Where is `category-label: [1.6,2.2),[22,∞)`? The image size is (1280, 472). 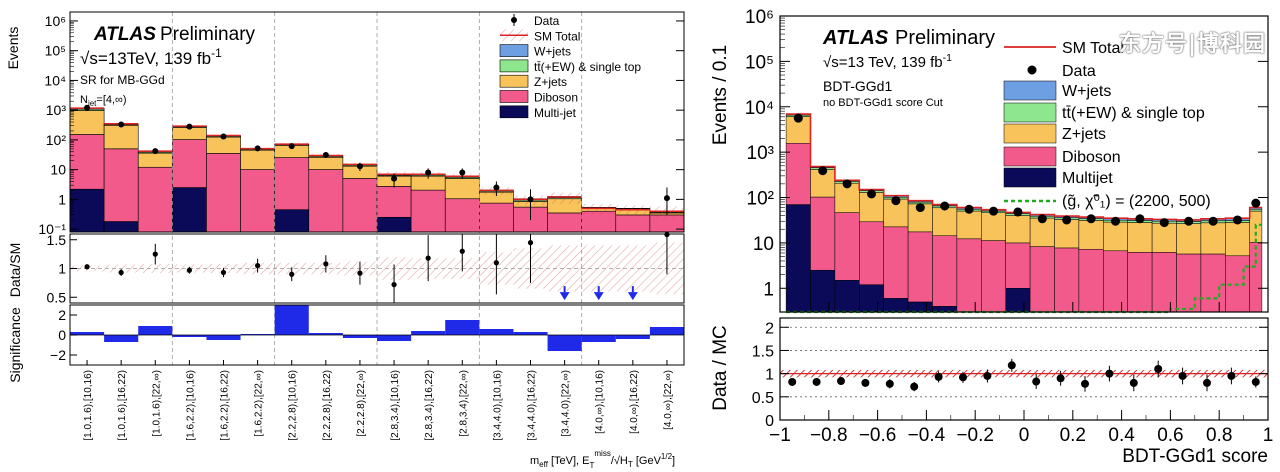
category-label: [1.6,2.2),[22,∞) is located at coordinates (259, 403).